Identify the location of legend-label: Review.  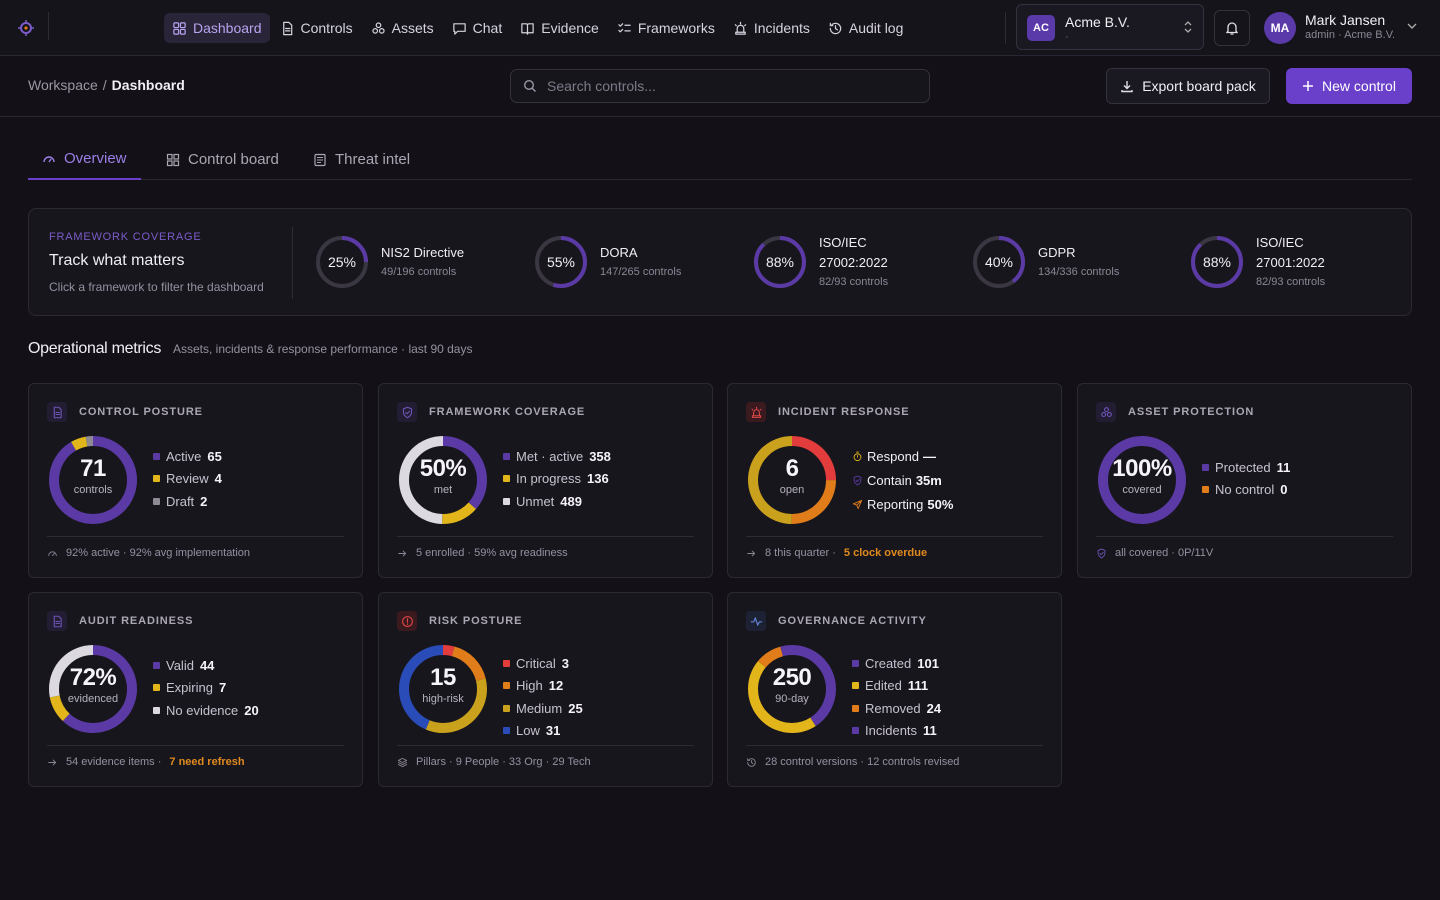
(187, 479).